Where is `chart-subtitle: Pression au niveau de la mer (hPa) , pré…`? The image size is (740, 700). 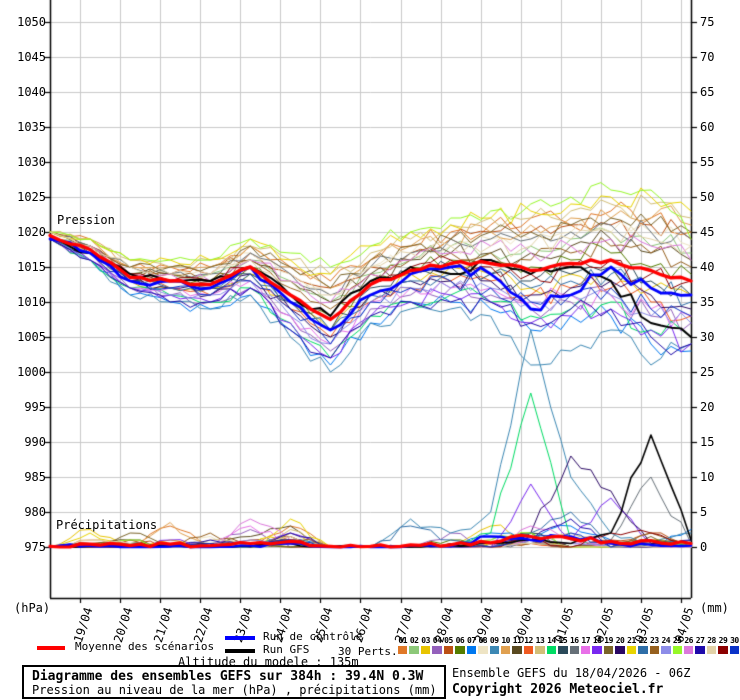
chart-subtitle: Pression au niveau de la mer (hPa) , pré… is located at coordinates (234, 690).